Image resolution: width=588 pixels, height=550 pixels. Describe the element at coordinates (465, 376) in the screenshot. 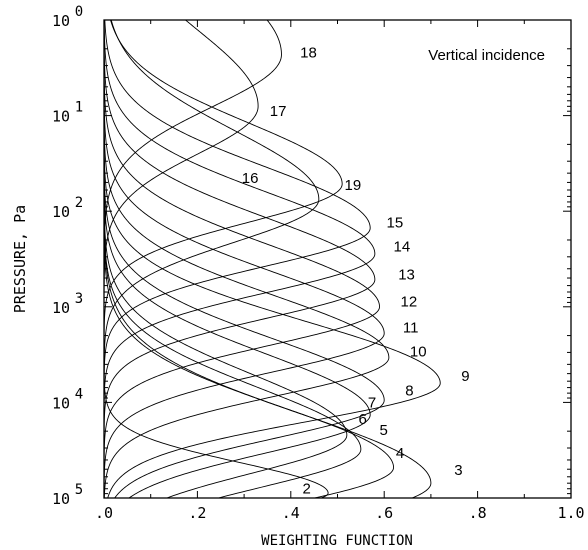

I see `series-label-9: 9` at that location.